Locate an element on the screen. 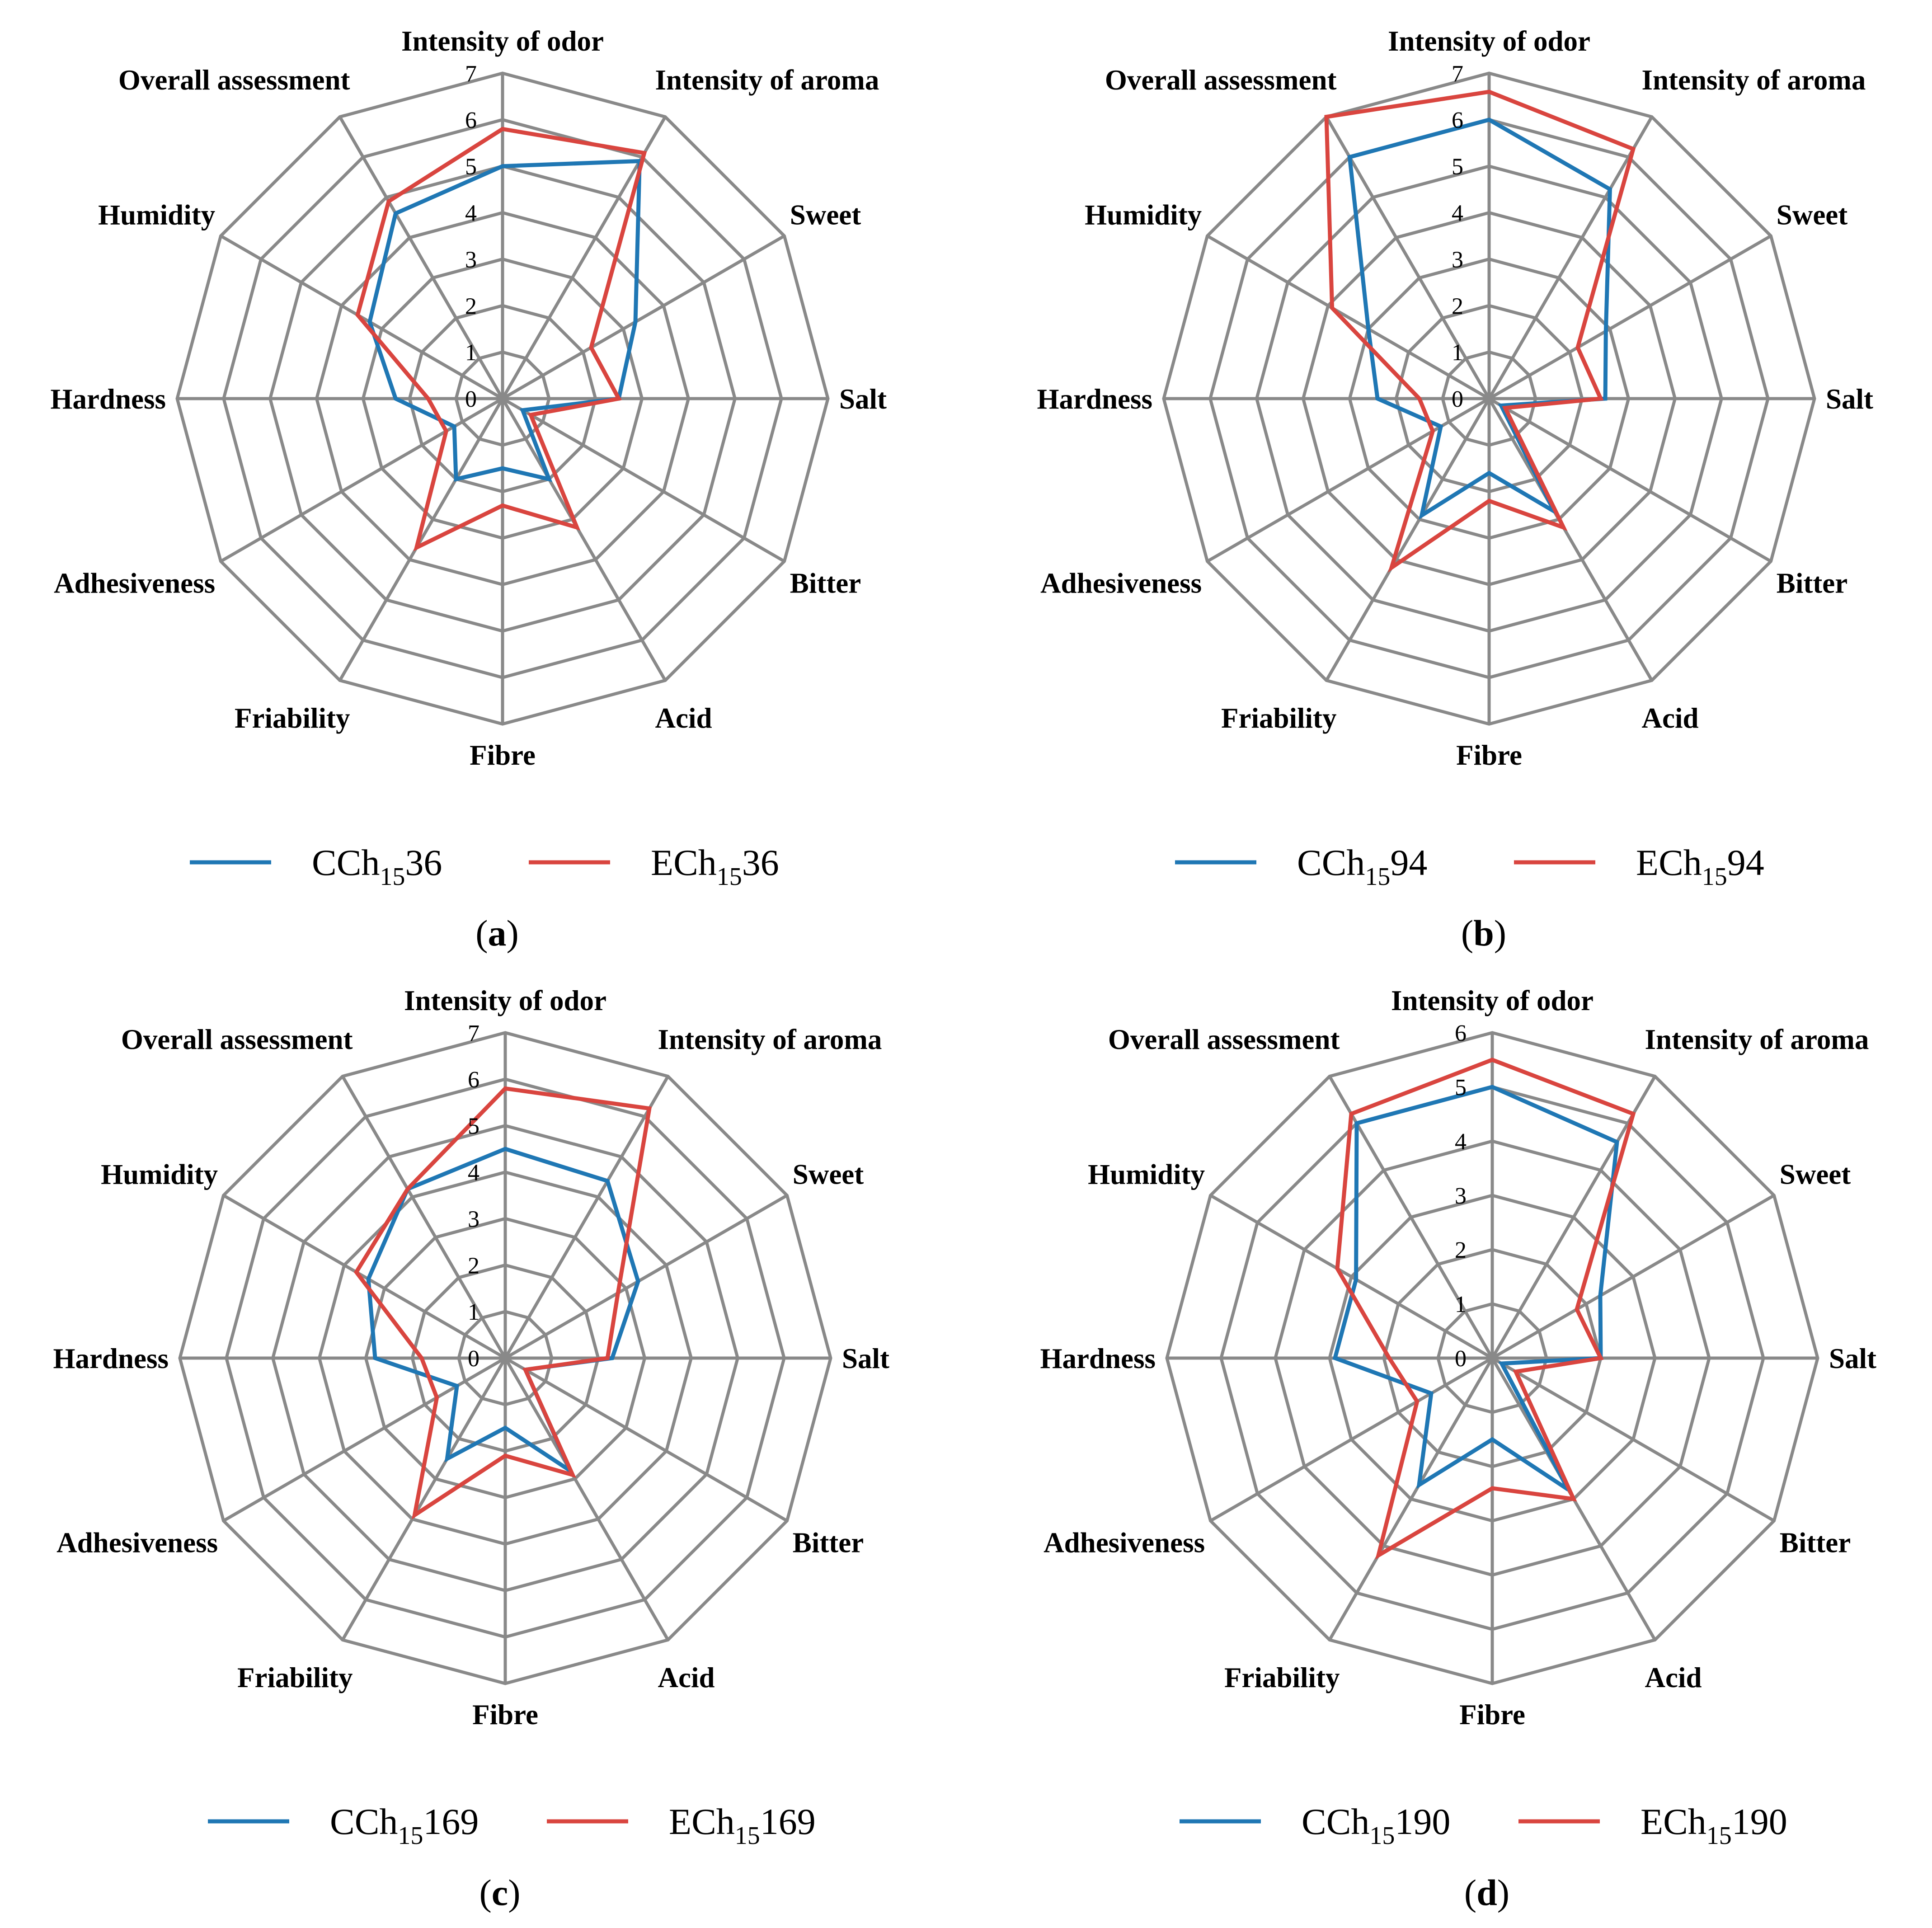 Image resolution: width=1932 pixels, height=1928 pixels. legend-item: ECh1536 is located at coordinates (654, 866).